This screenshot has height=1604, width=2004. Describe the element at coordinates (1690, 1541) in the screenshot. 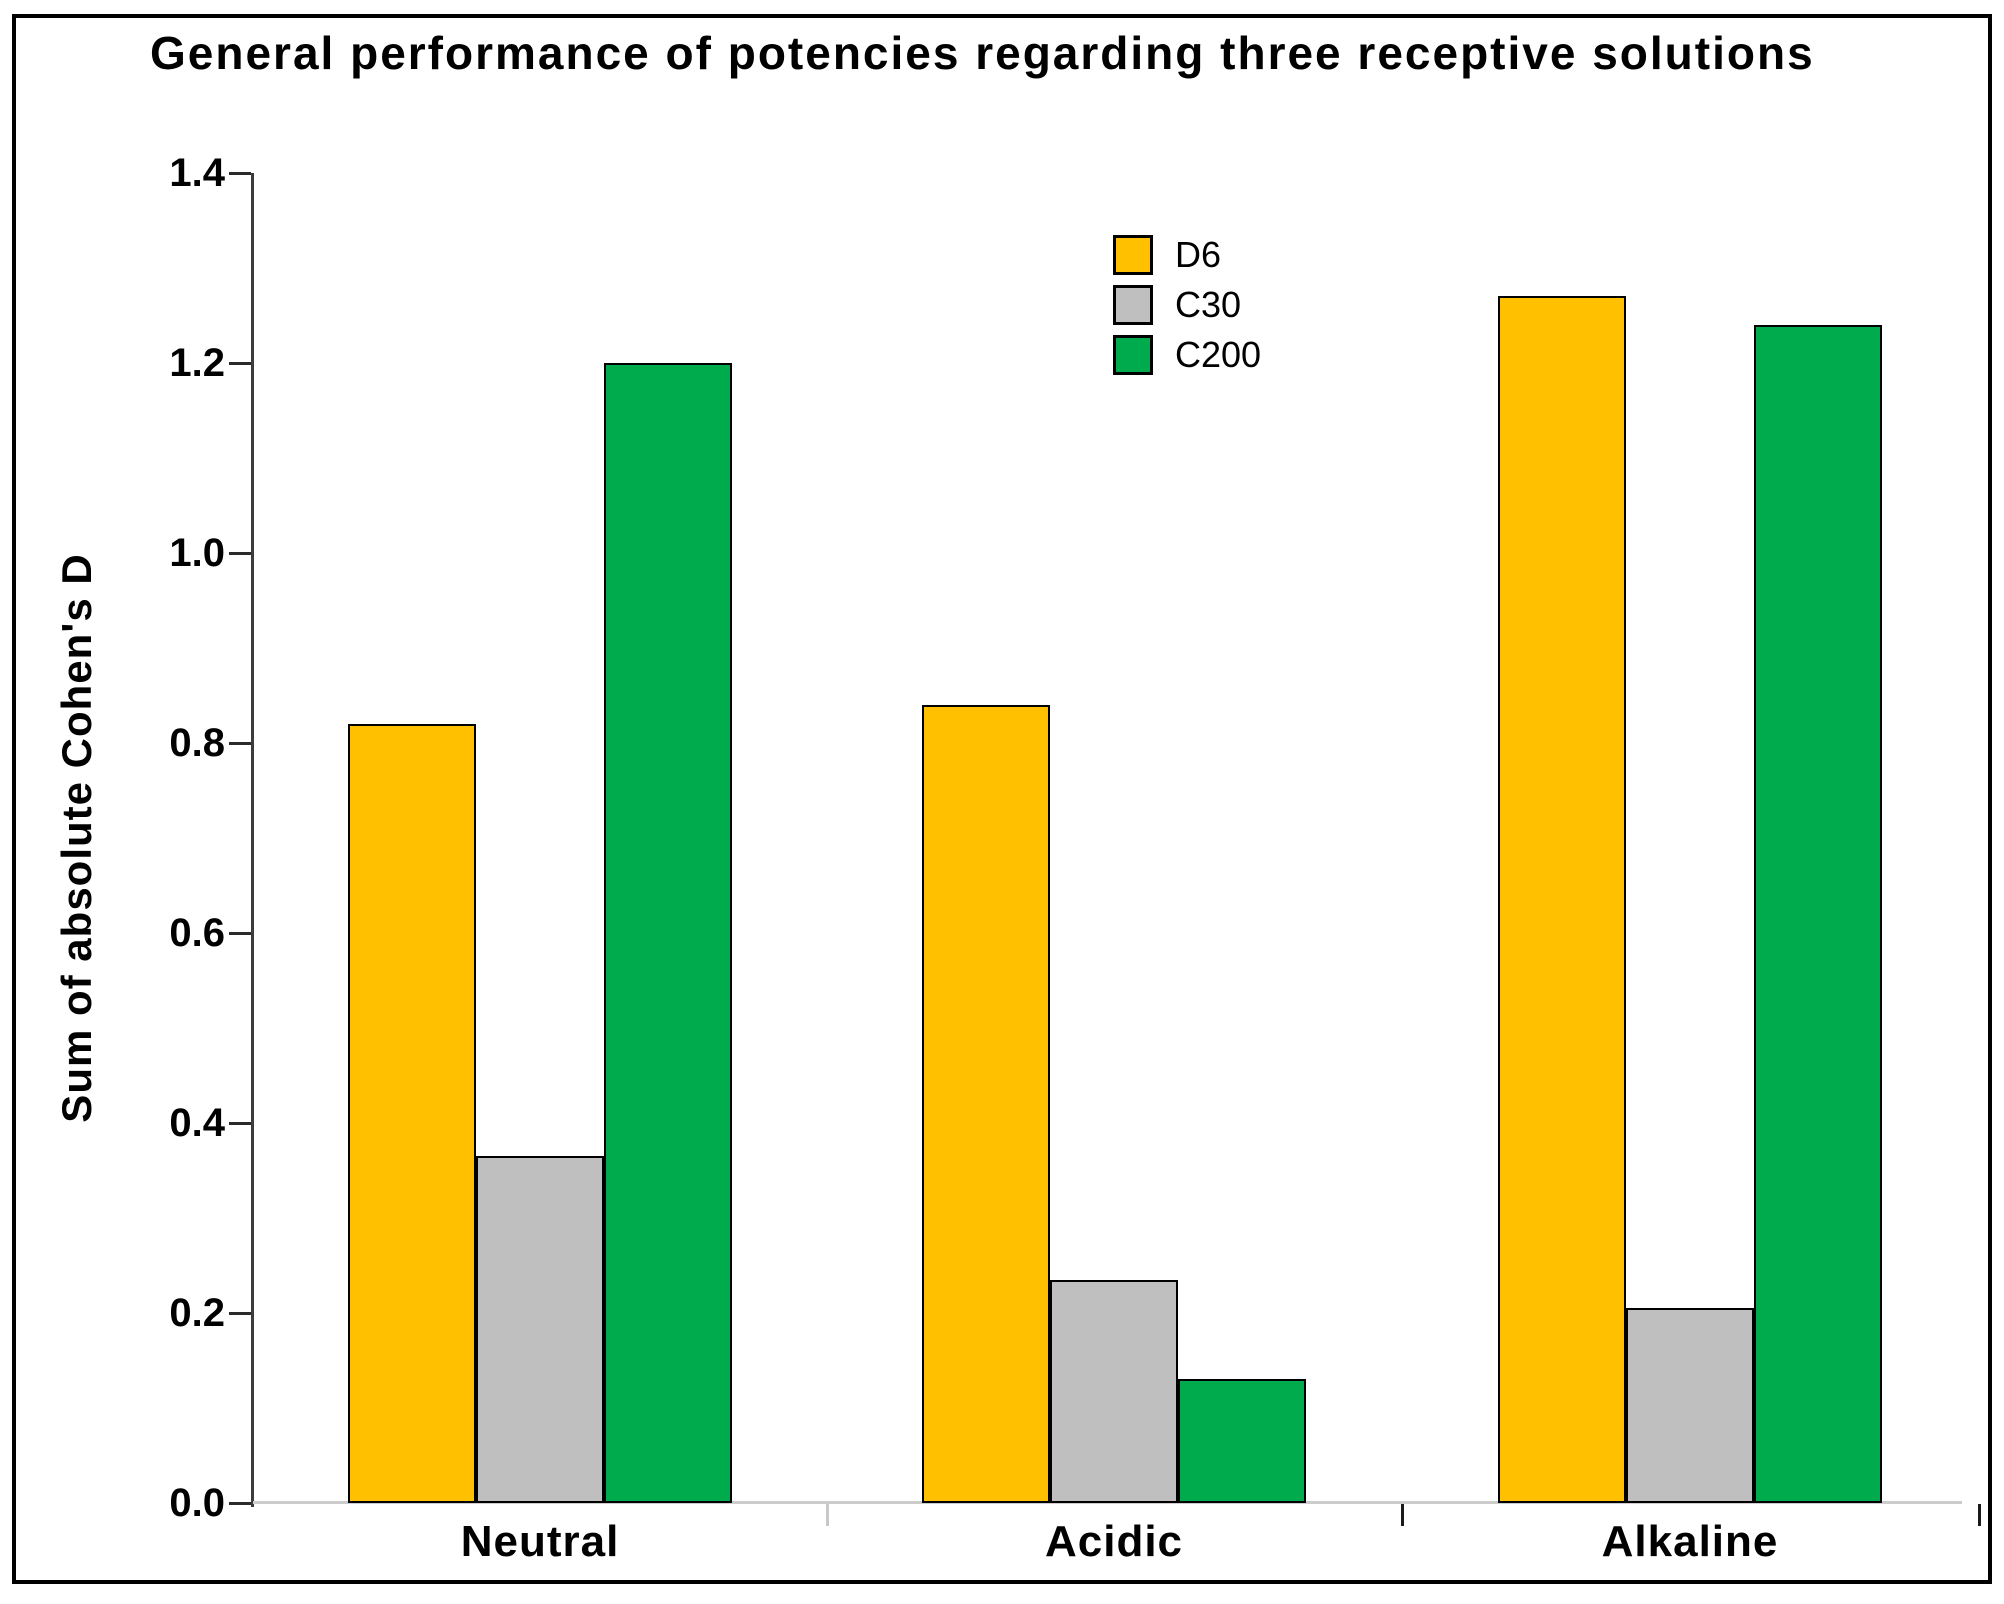

I see `x-category-label-alkaline: Alkaline` at that location.